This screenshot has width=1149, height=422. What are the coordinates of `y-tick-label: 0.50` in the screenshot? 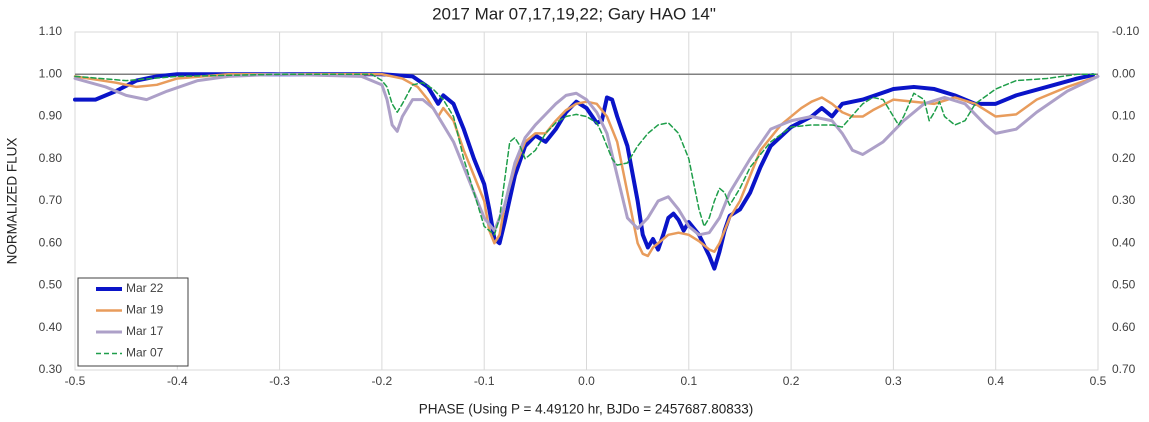 It's located at (51, 285).